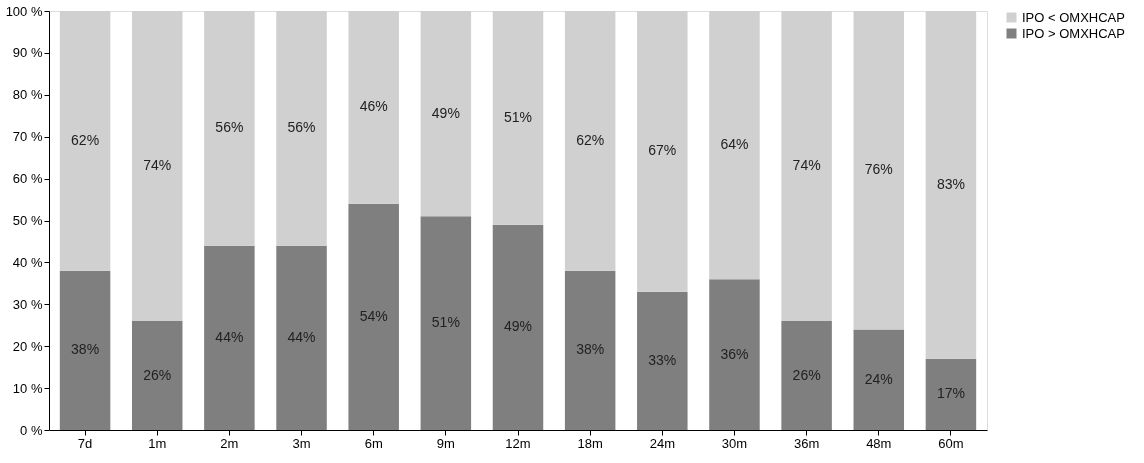 This screenshot has height=463, width=1144. Describe the element at coordinates (879, 443) in the screenshot. I see `x-tick-label: 48m` at that location.